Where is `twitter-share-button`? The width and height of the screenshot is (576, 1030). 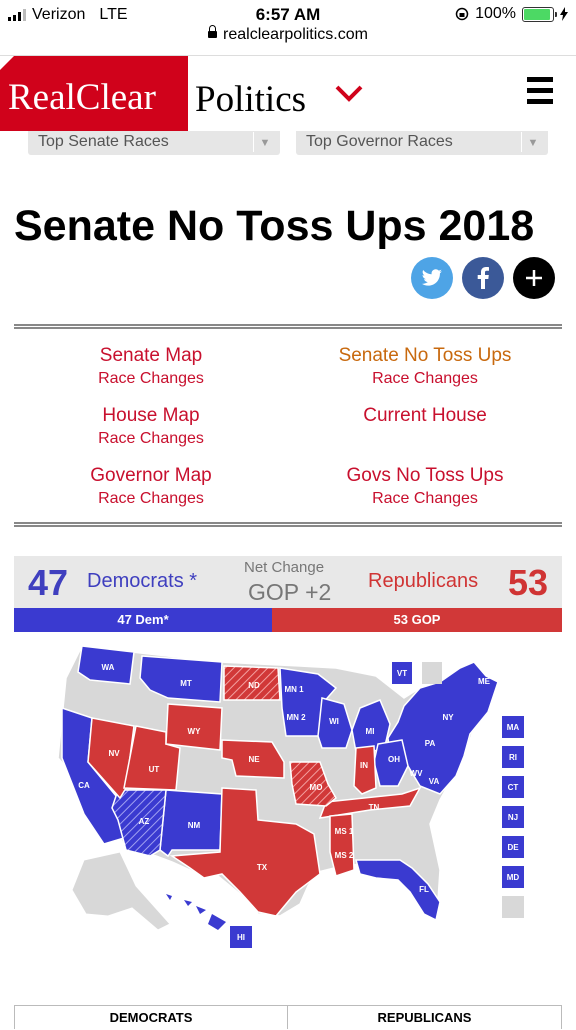 twitter-share-button is located at coordinates (432, 278).